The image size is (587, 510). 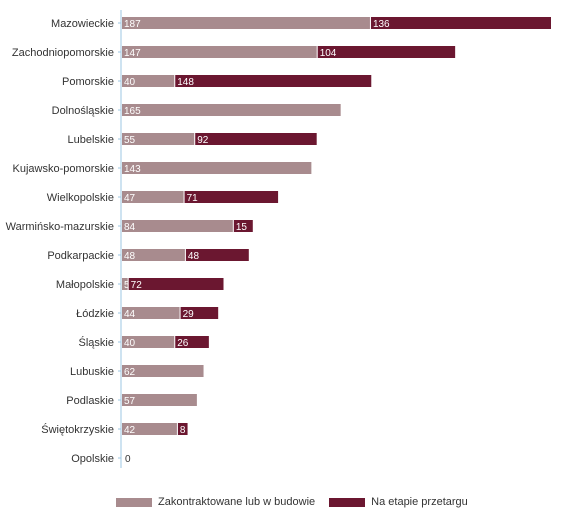 I want to click on value-label-contracted: 5, so click(x=127, y=285).